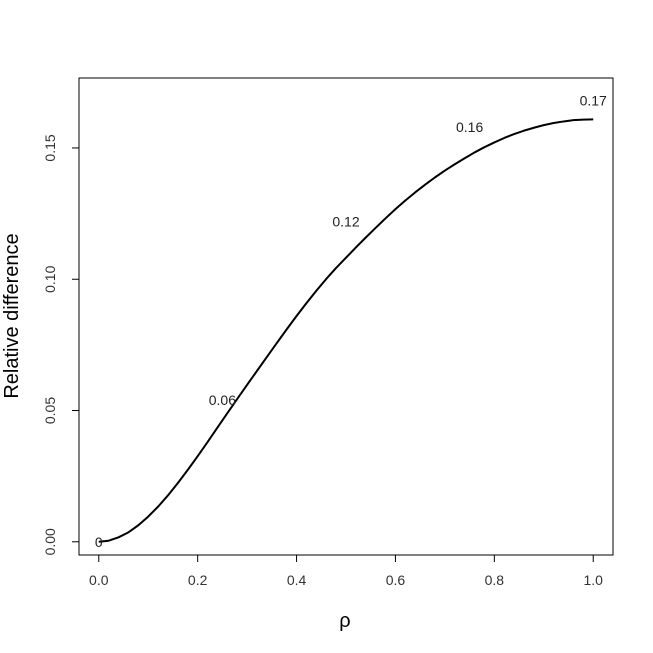 The width and height of the screenshot is (653, 653). What do you see at coordinates (593, 101) in the screenshot?
I see `point-label: 0.17` at bounding box center [593, 101].